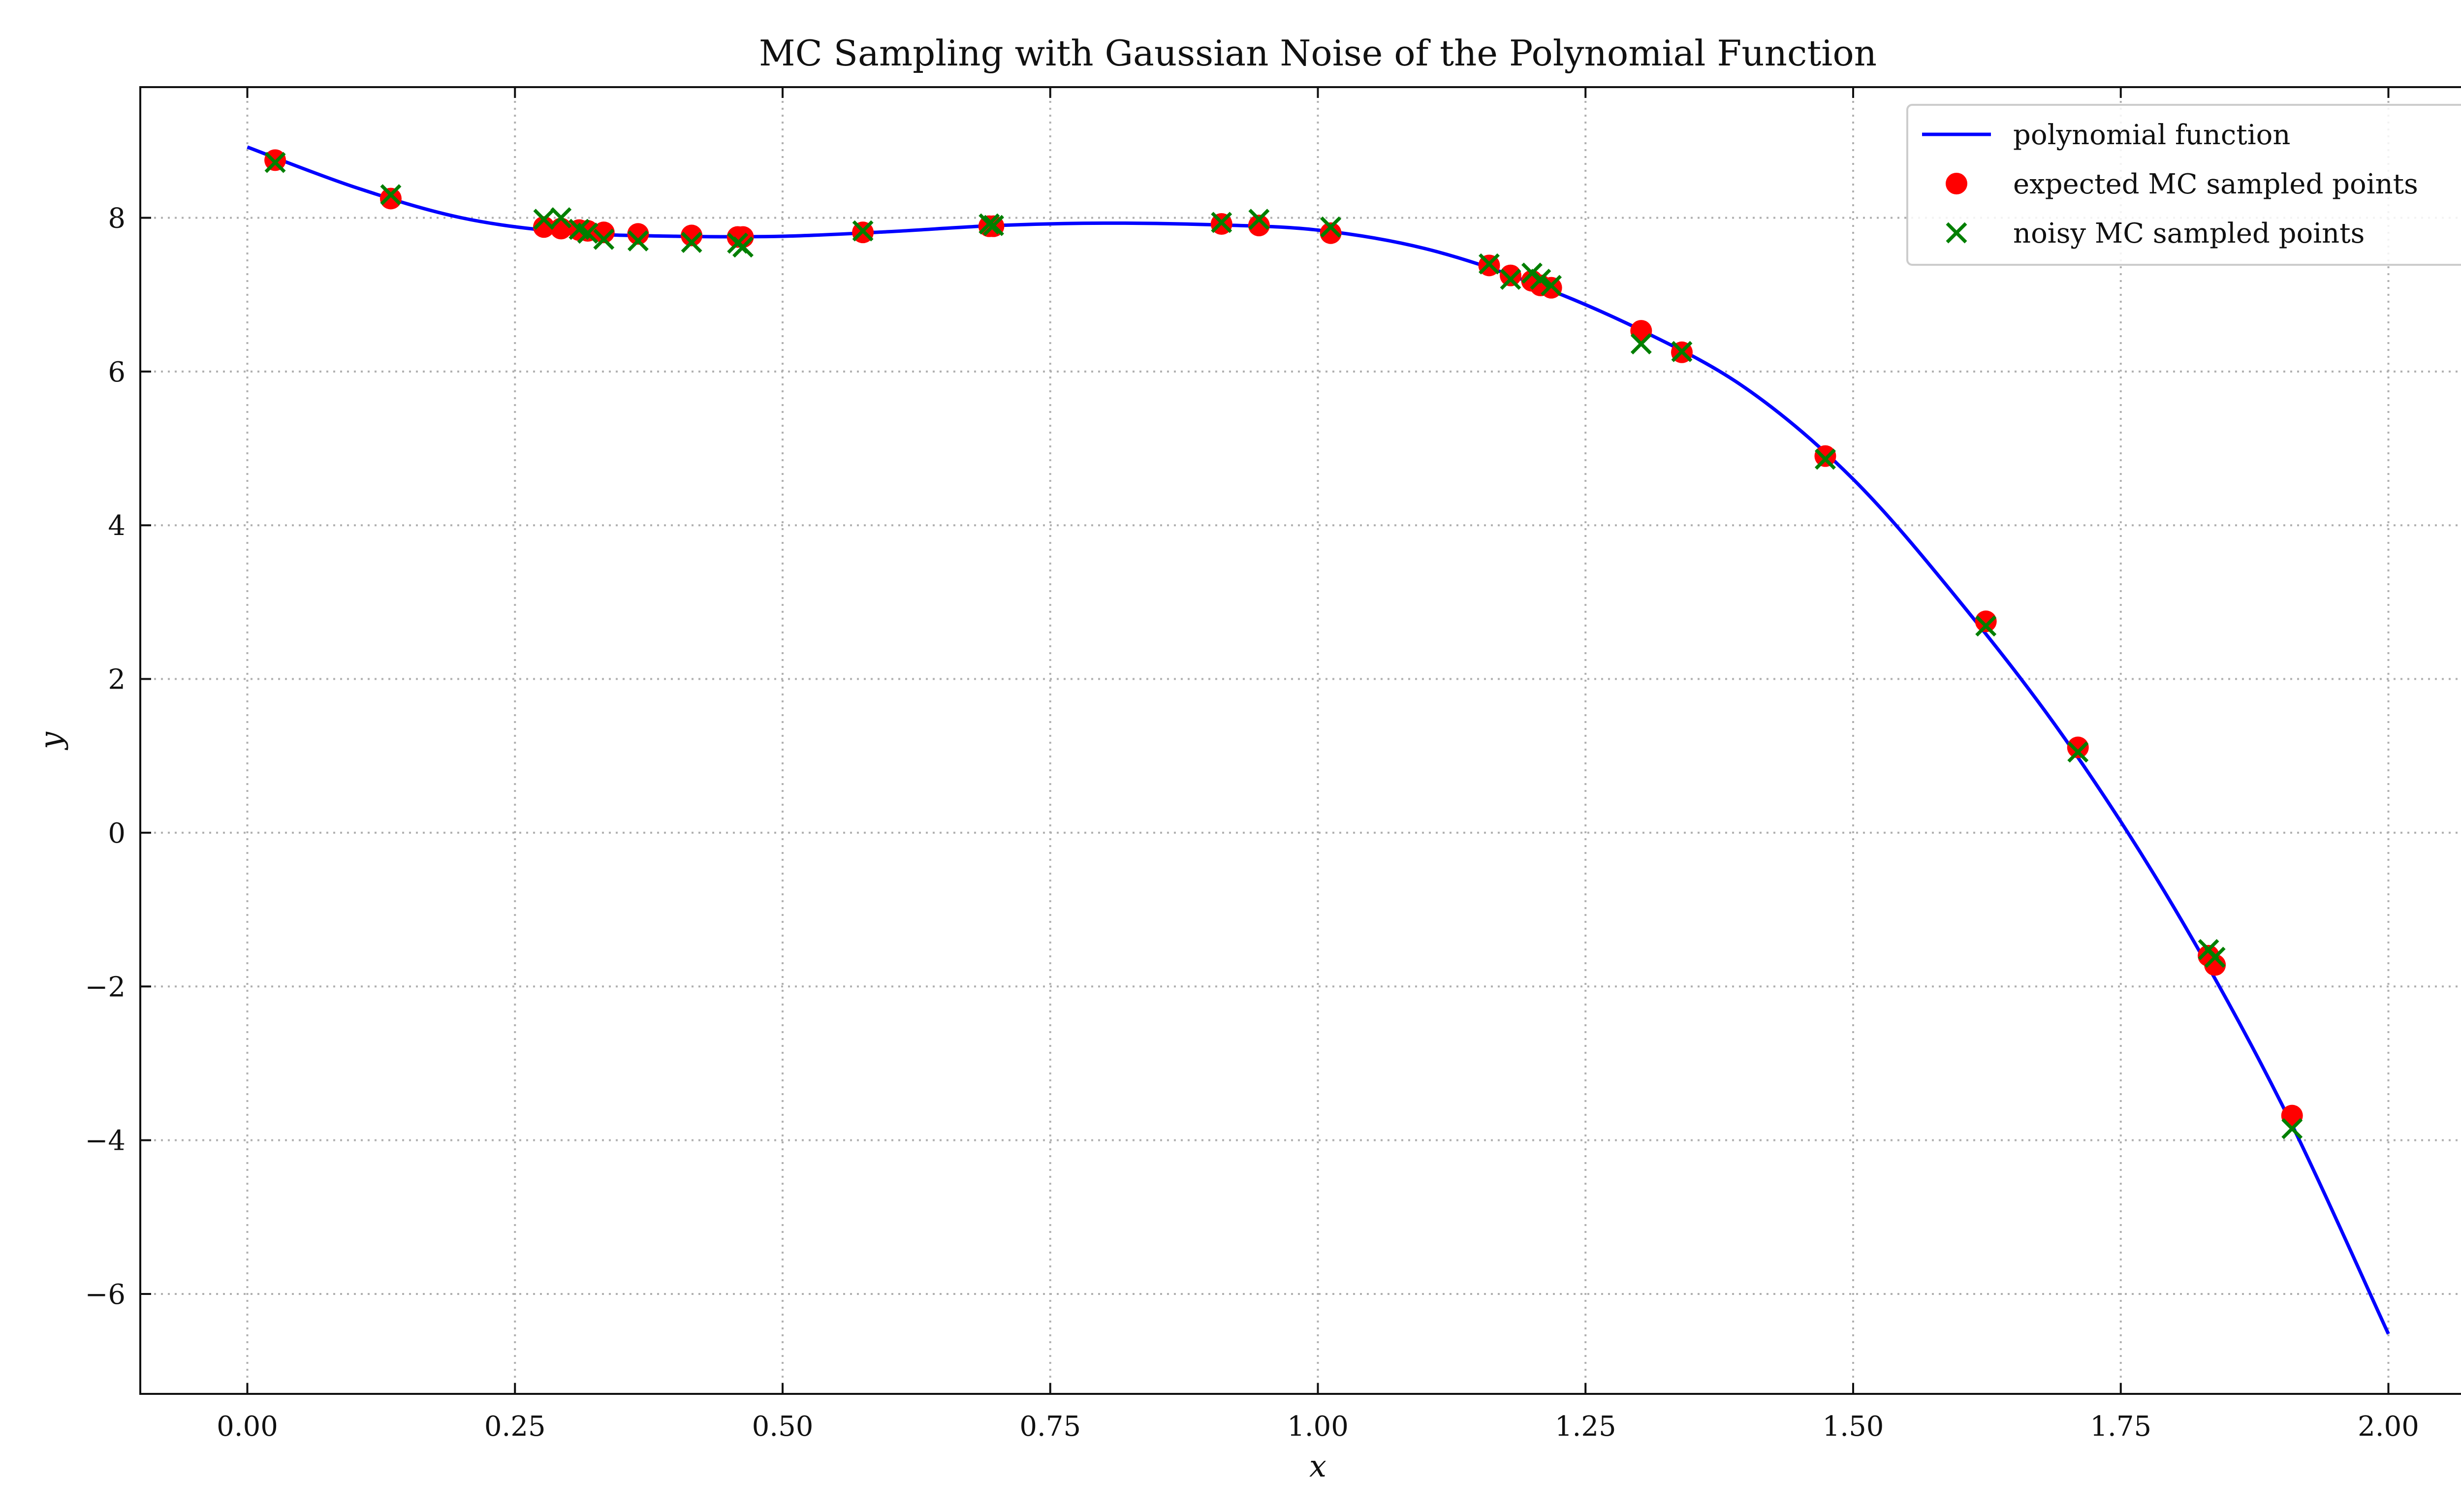 This screenshot has width=2461, height=1512. Describe the element at coordinates (2215, 184) in the screenshot. I see `legend-label: expected MC sampled points` at that location.